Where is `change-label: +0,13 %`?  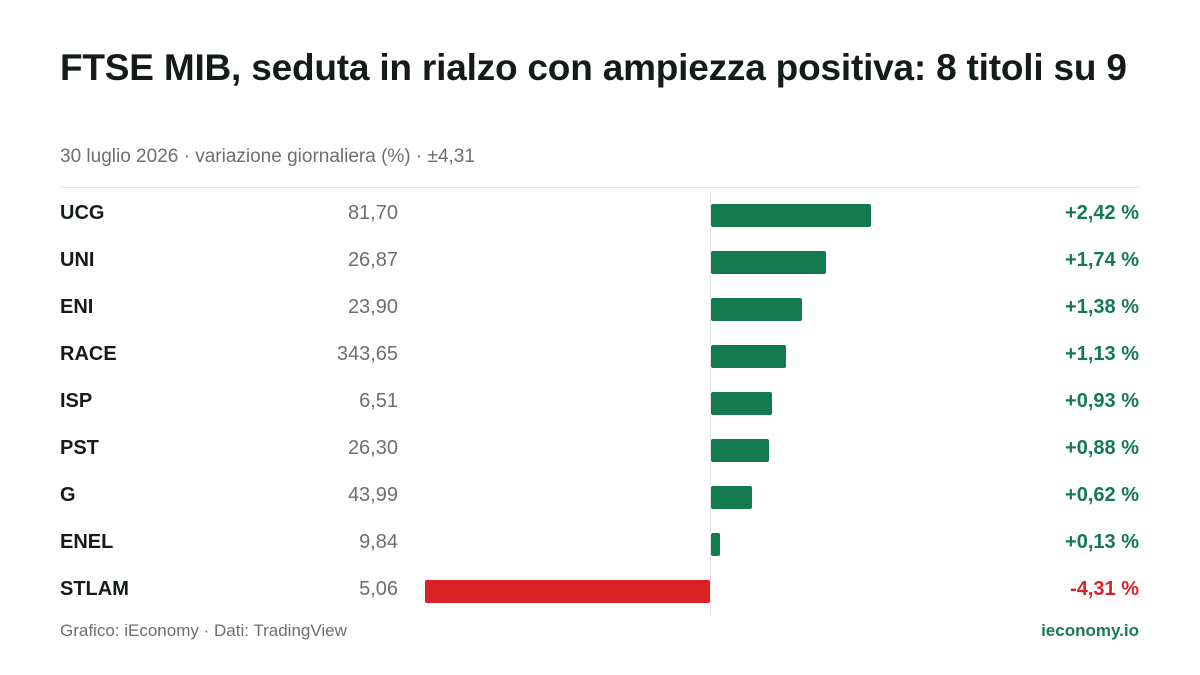
change-label: +0,13 % is located at coordinates (1102, 542).